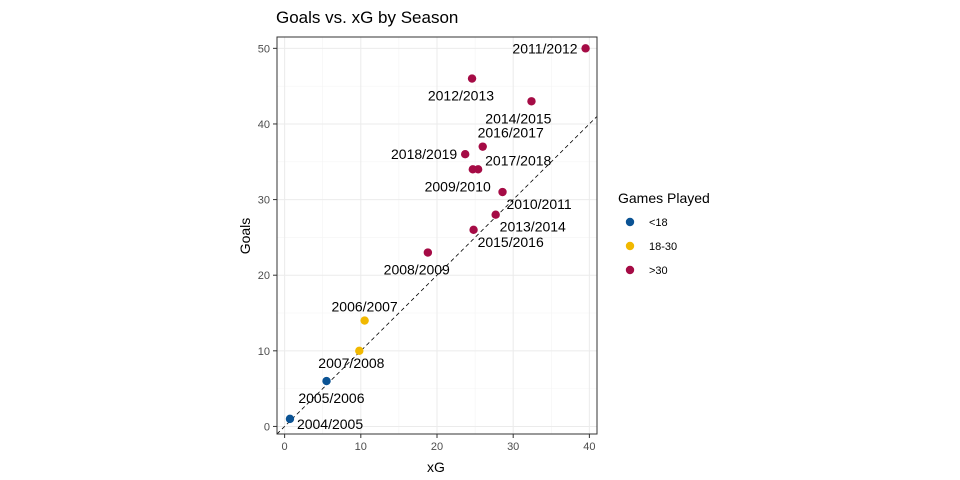 The image size is (960, 480). I want to click on data-label: 2009/2010, so click(458, 186).